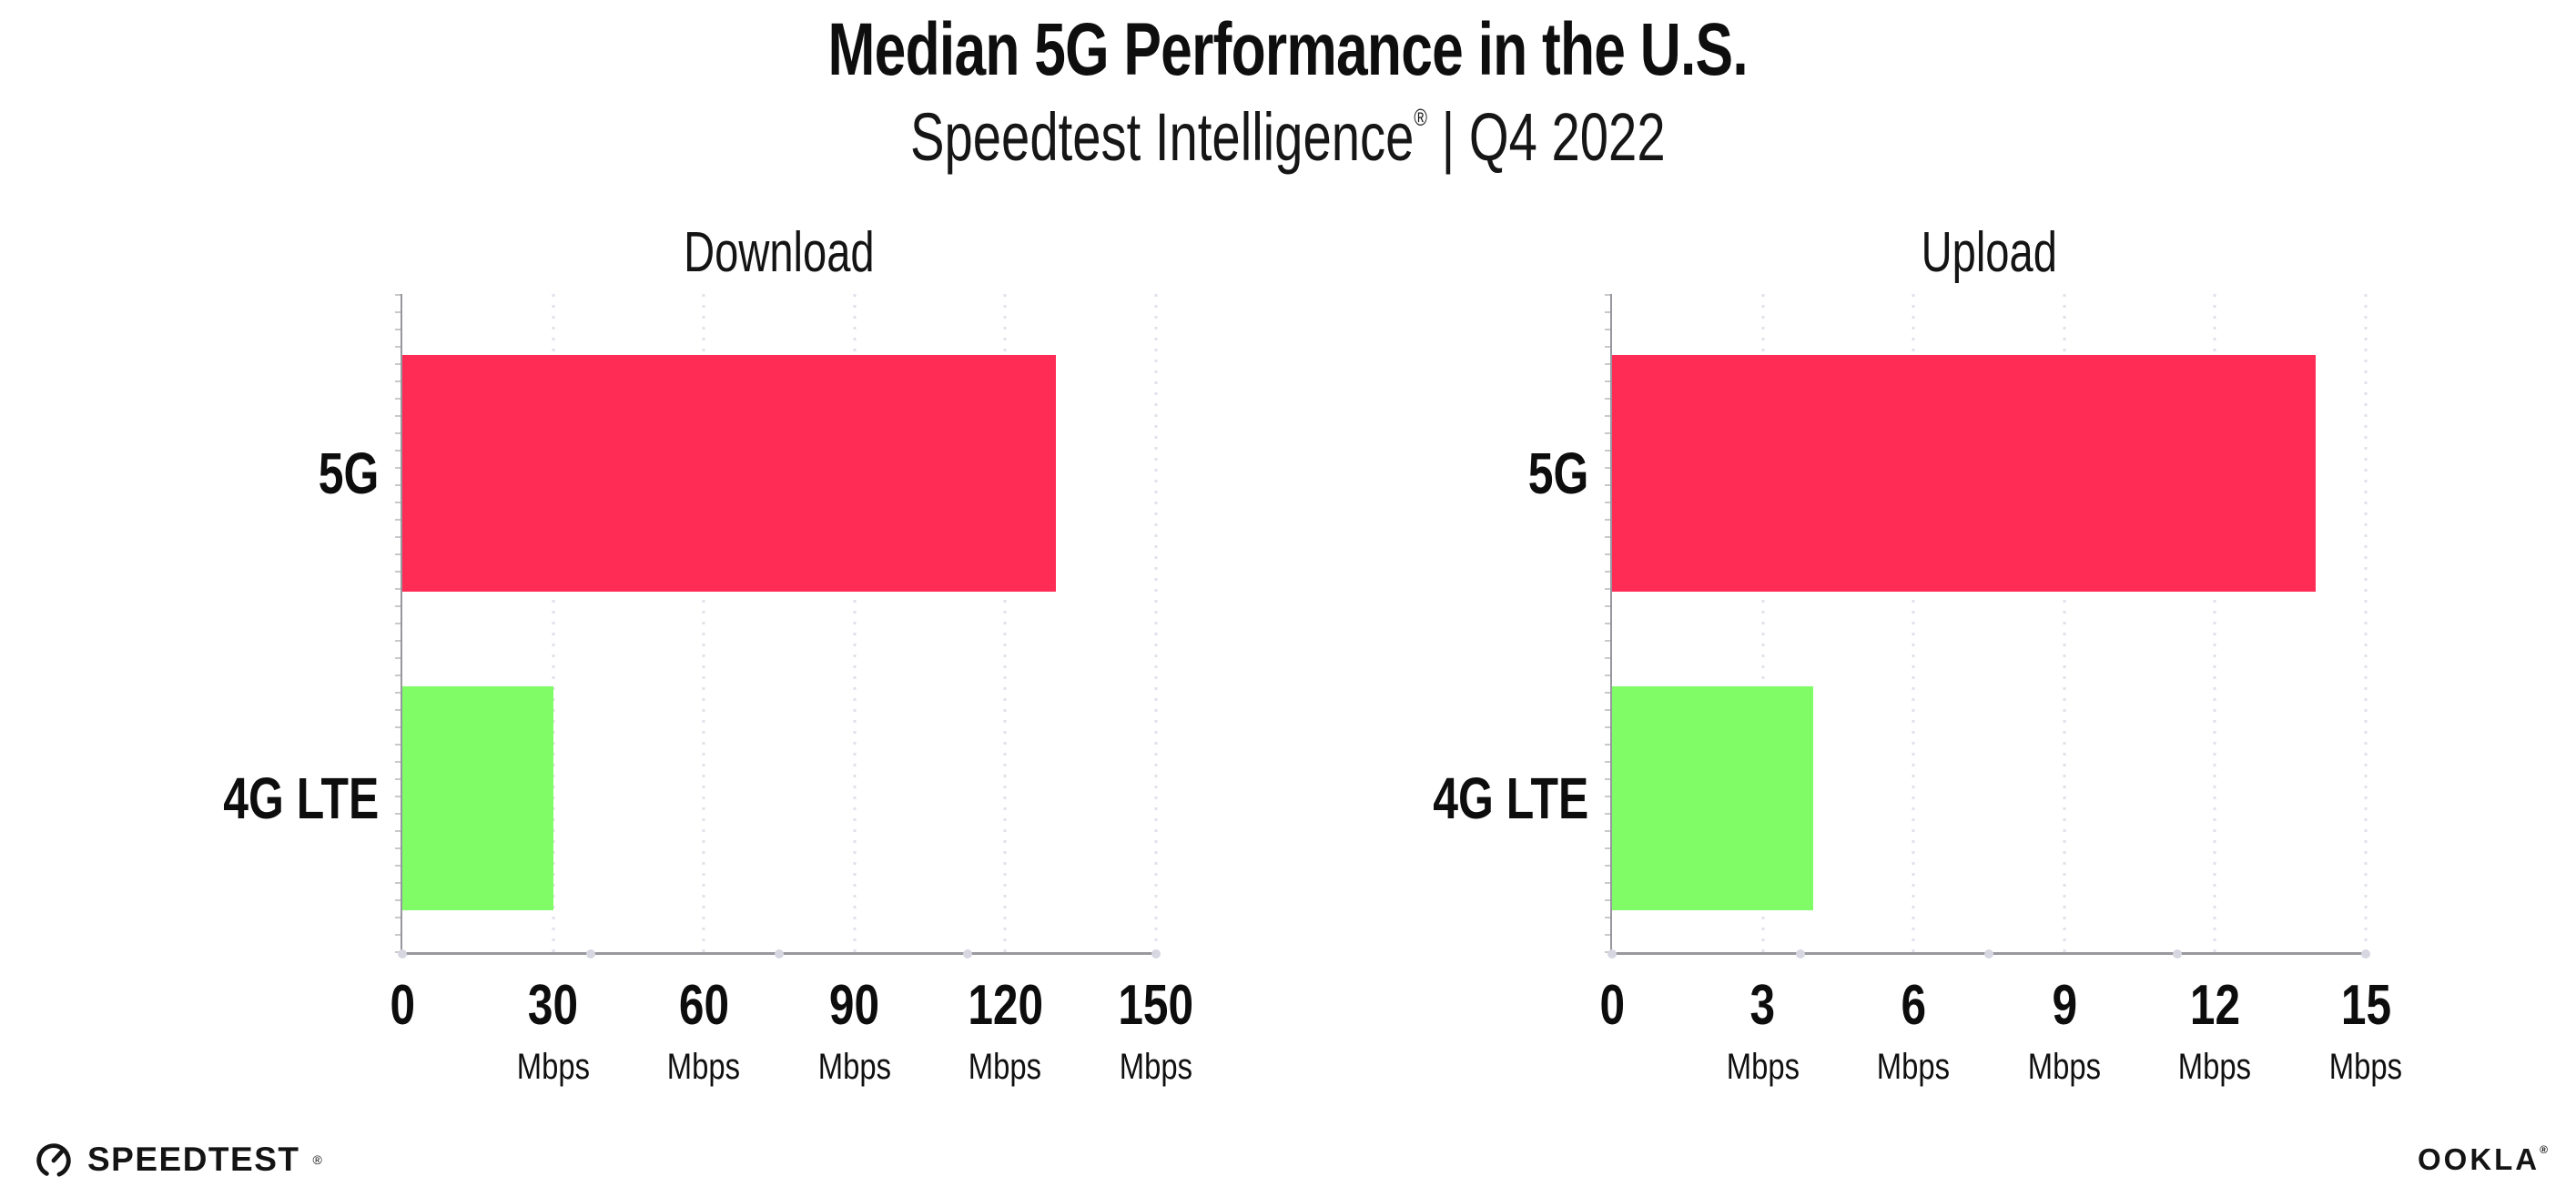 The width and height of the screenshot is (2576, 1197). I want to click on x-tick-label: 150, so click(1156, 1005).